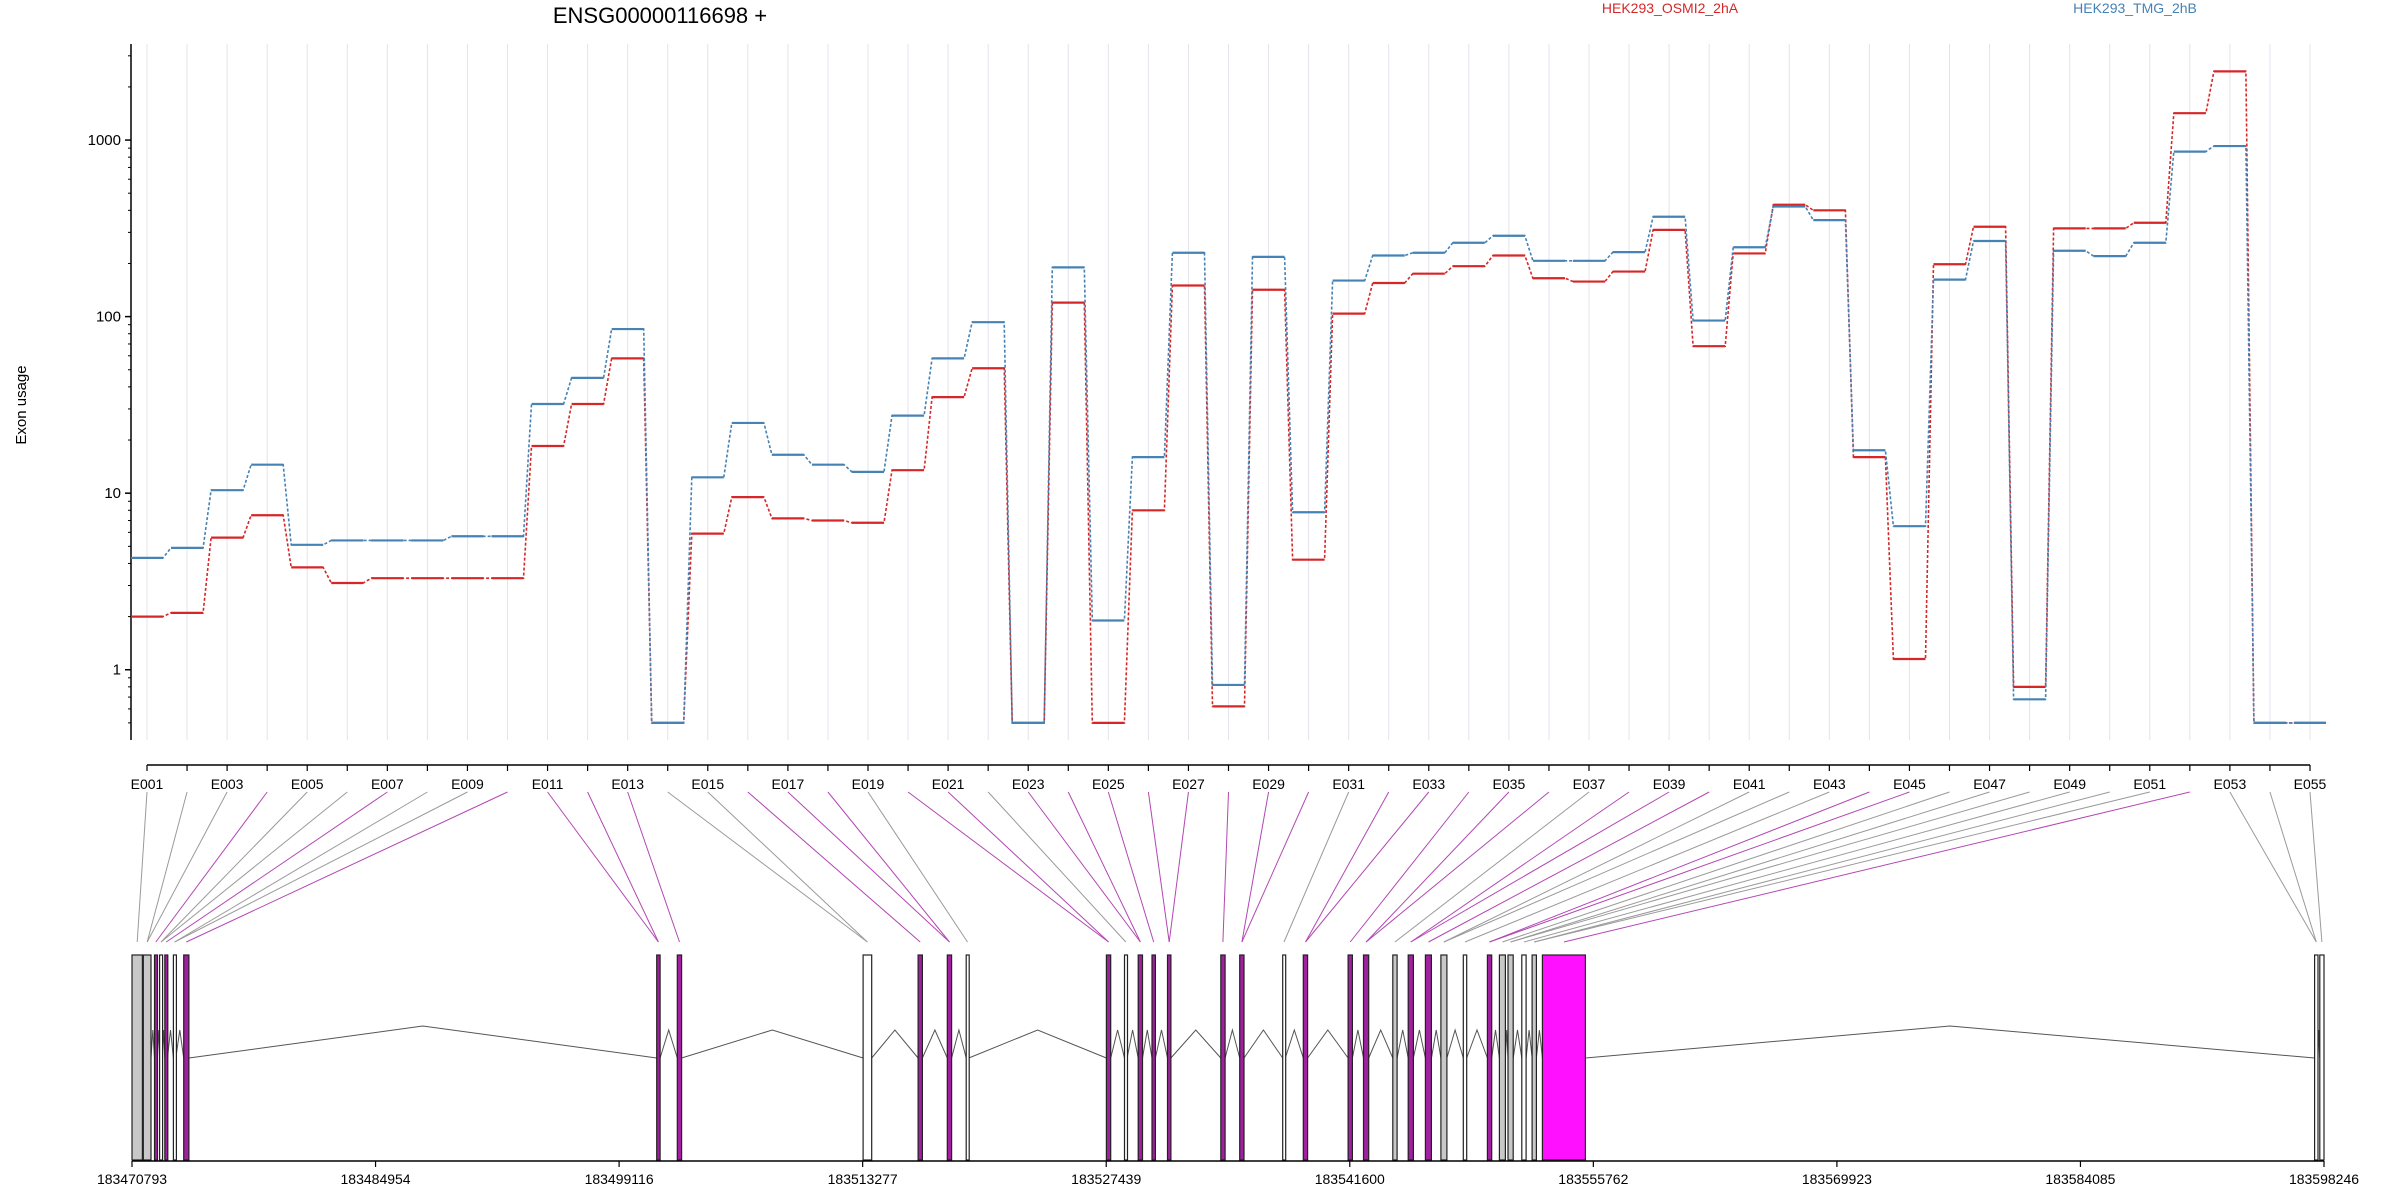 Image resolution: width=2400 pixels, height=1200 pixels. What do you see at coordinates (301, 867) in the screenshot?
I see `connector-E008` at bounding box center [301, 867].